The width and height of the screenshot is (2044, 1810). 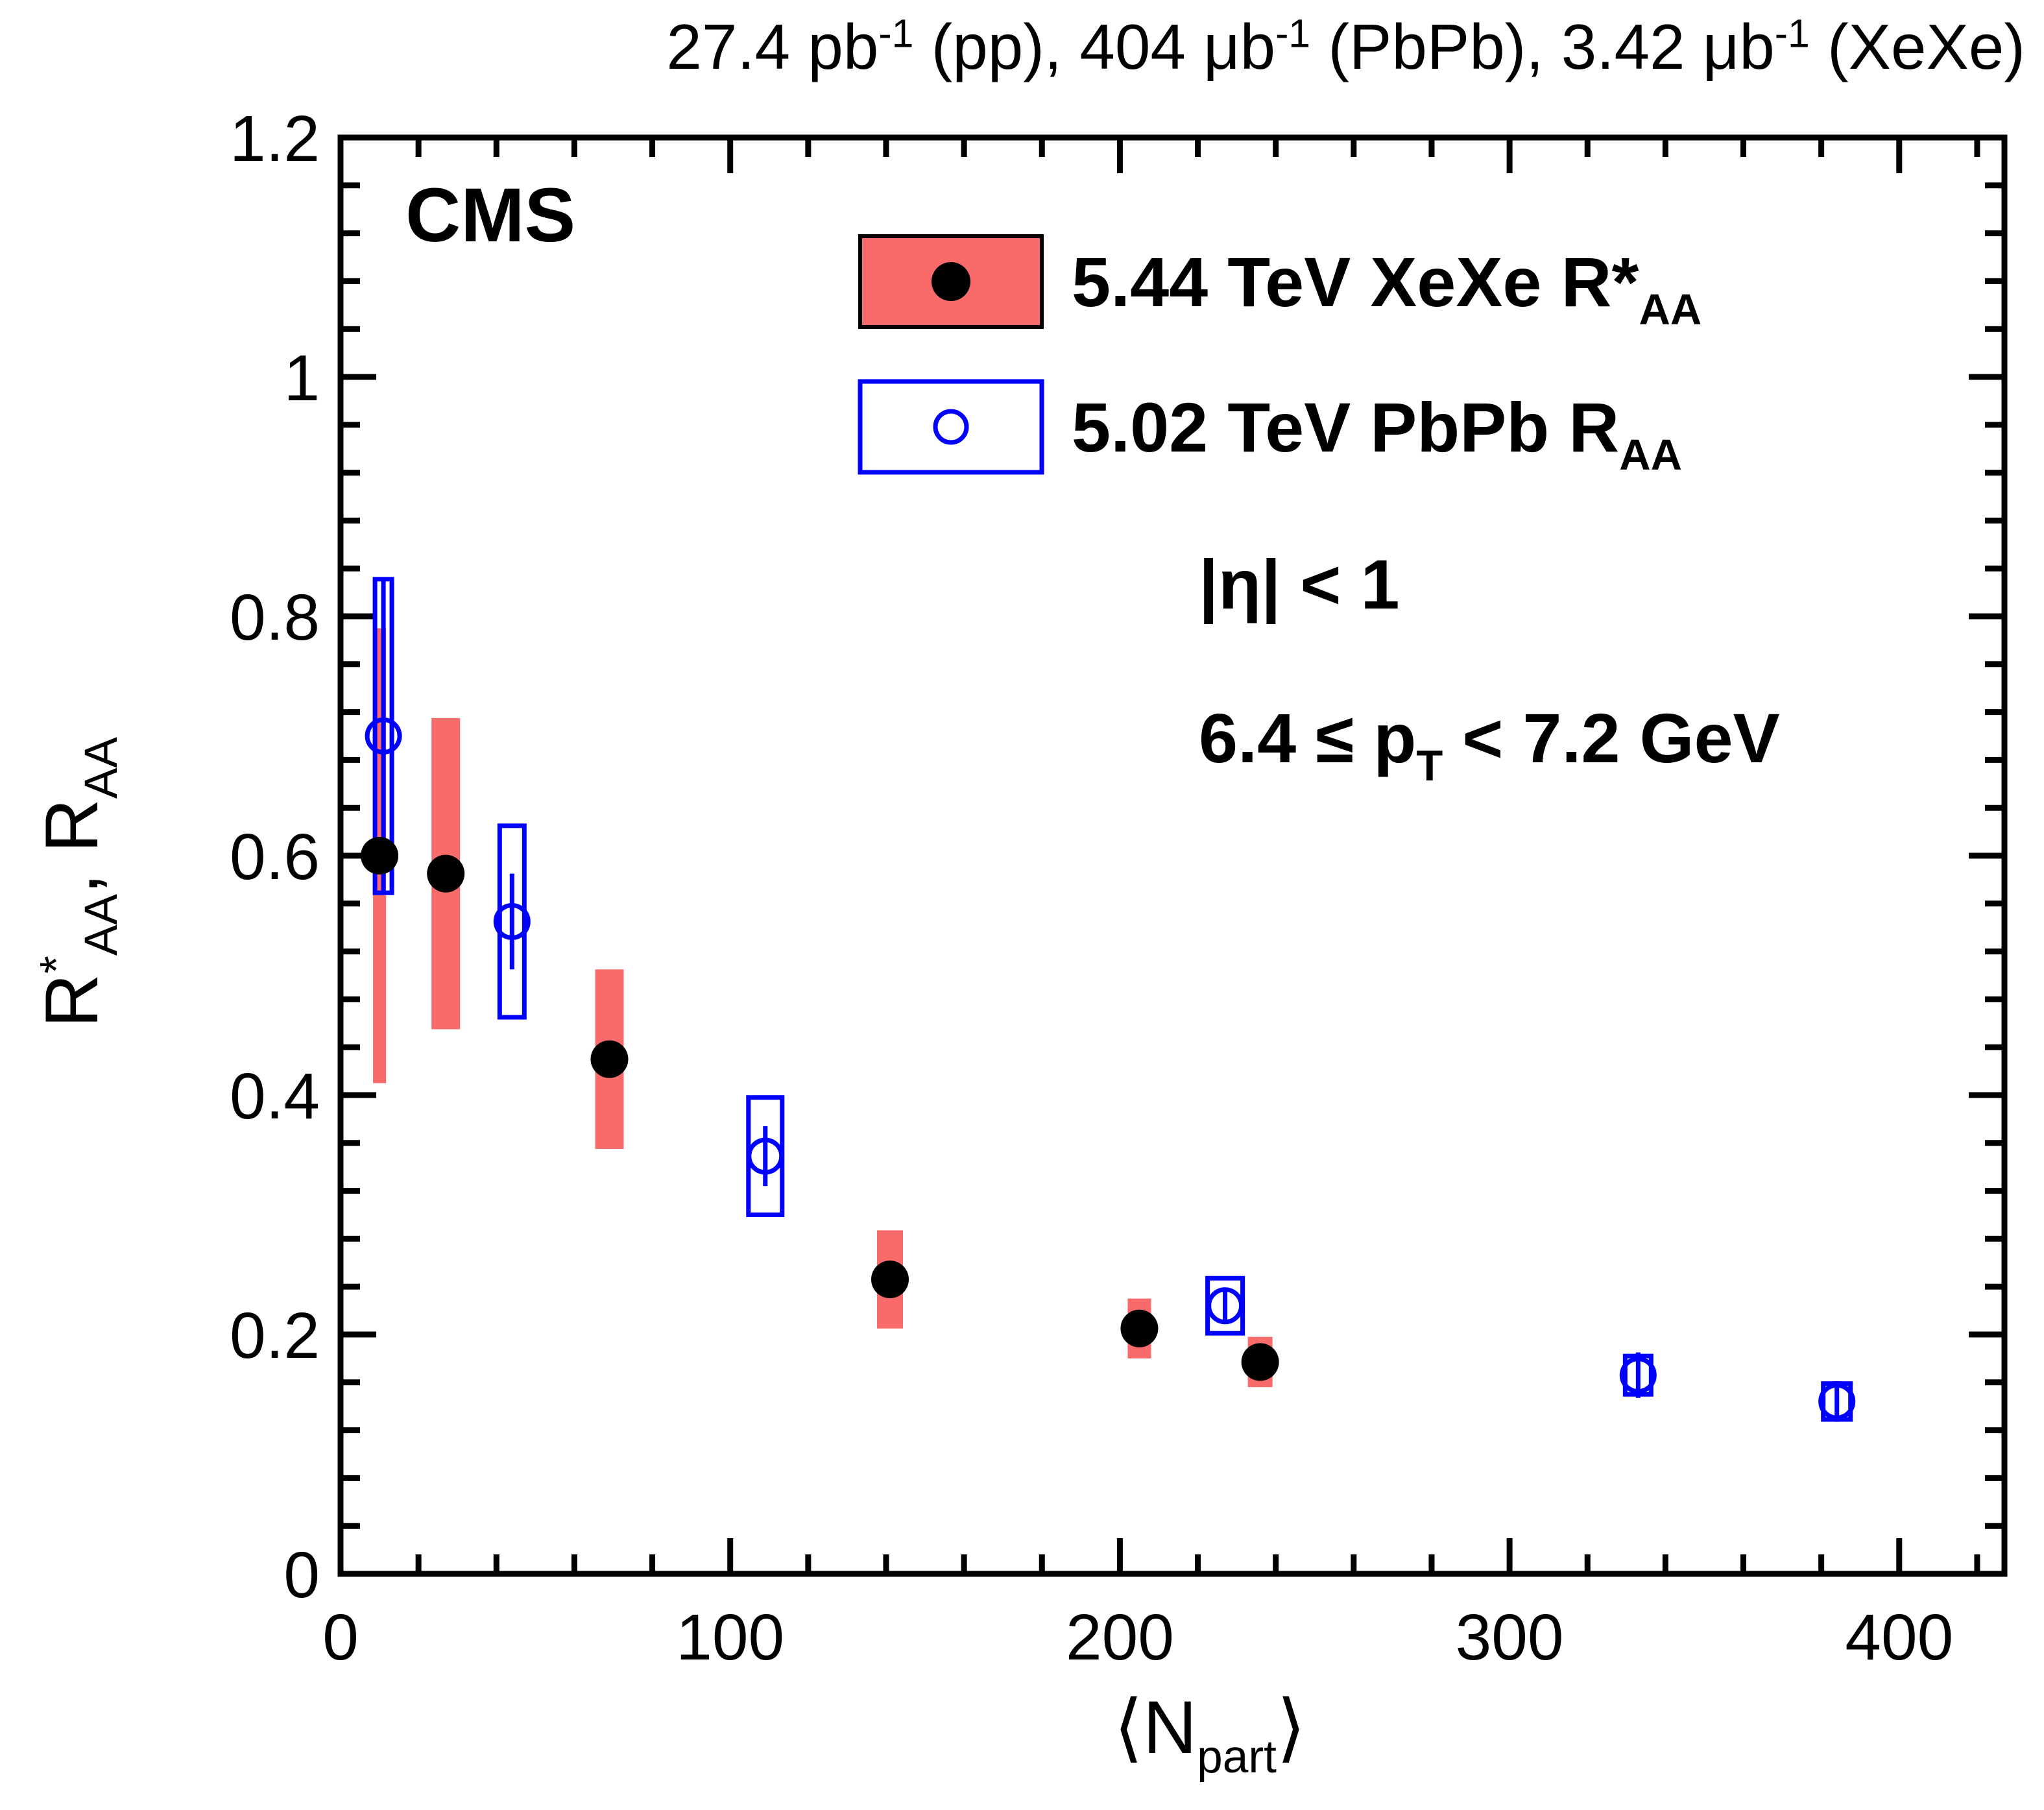 What do you see at coordinates (951, 354) in the screenshot?
I see `legend` at bounding box center [951, 354].